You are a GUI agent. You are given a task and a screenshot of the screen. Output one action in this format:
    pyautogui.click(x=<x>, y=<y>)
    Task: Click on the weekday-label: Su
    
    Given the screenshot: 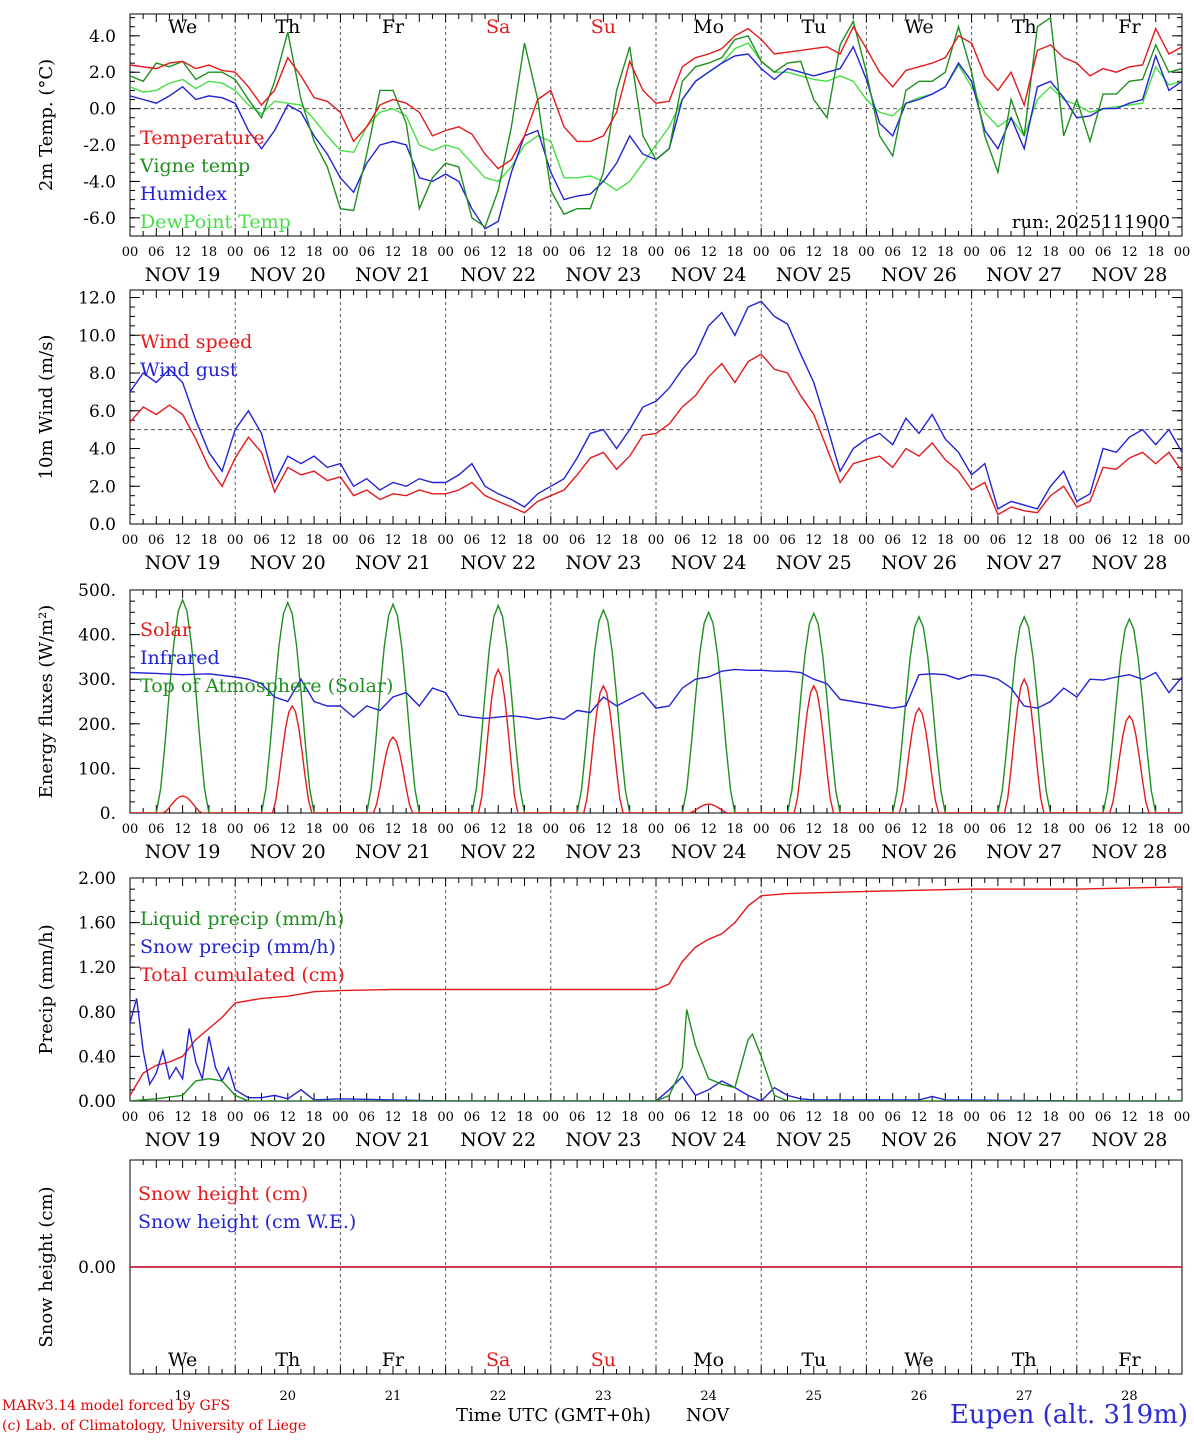 What is the action you would take?
    pyautogui.click(x=603, y=1360)
    